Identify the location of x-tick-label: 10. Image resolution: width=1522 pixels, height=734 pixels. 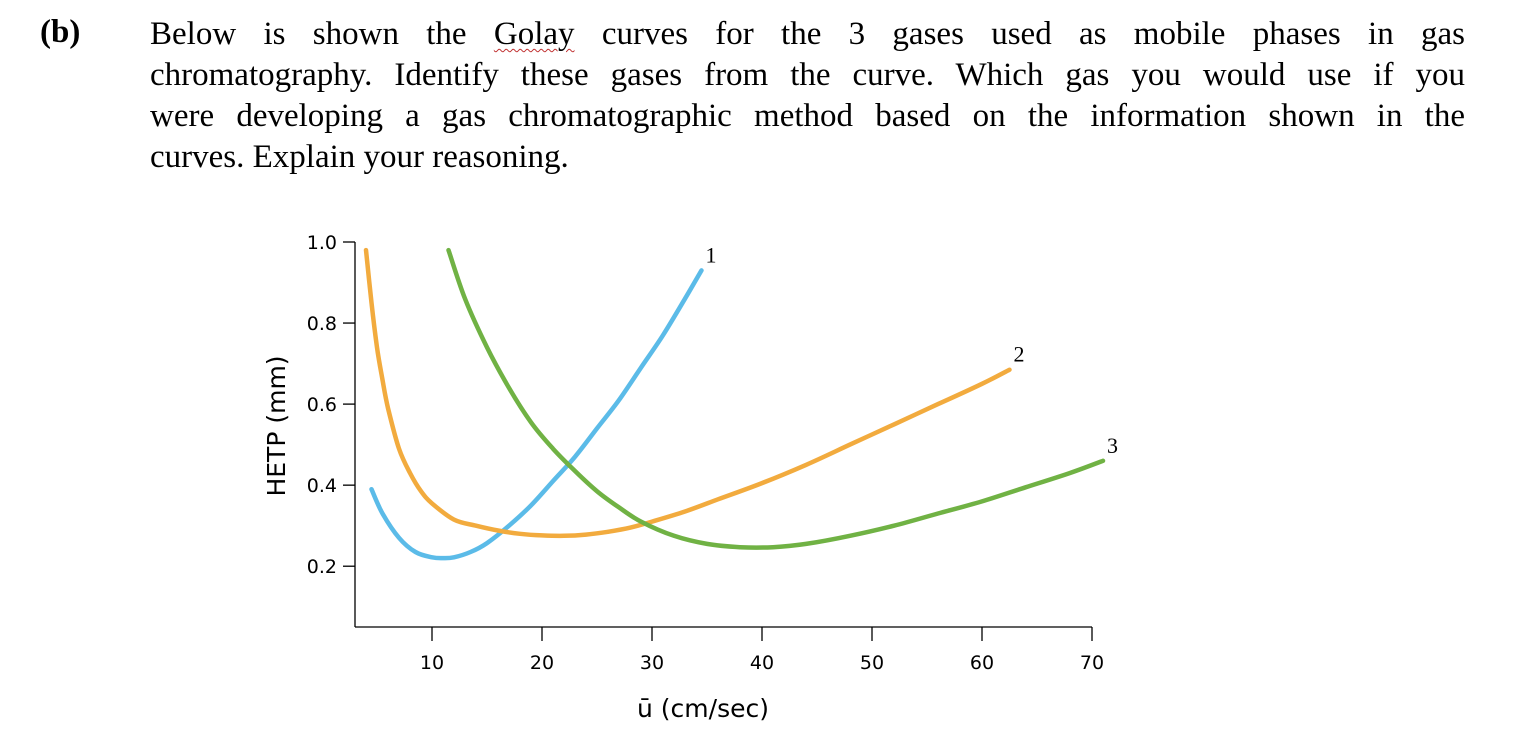
(432, 663).